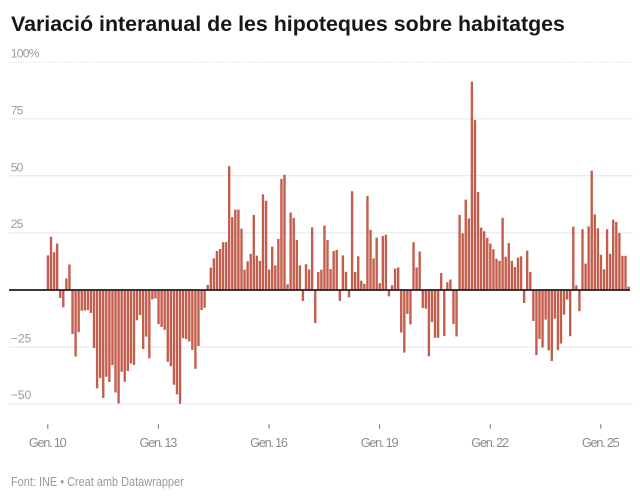 This screenshot has height=498, width=640. Describe the element at coordinates (17, 110) in the screenshot. I see `svg-text: 75` at that location.